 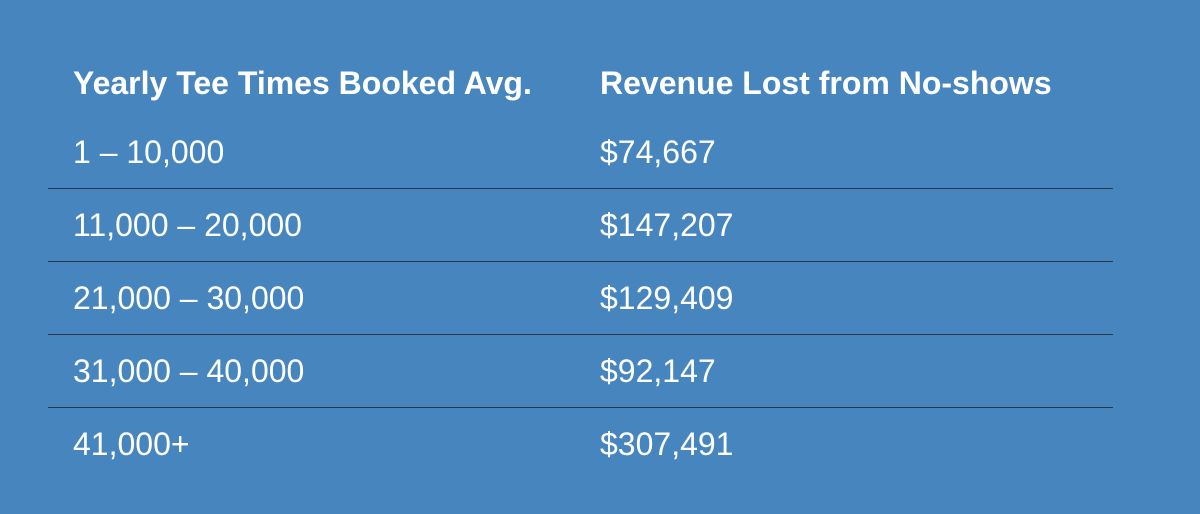 What do you see at coordinates (189, 371) in the screenshot?
I see `tee-times-range-cell: 31,000 – 40,000` at bounding box center [189, 371].